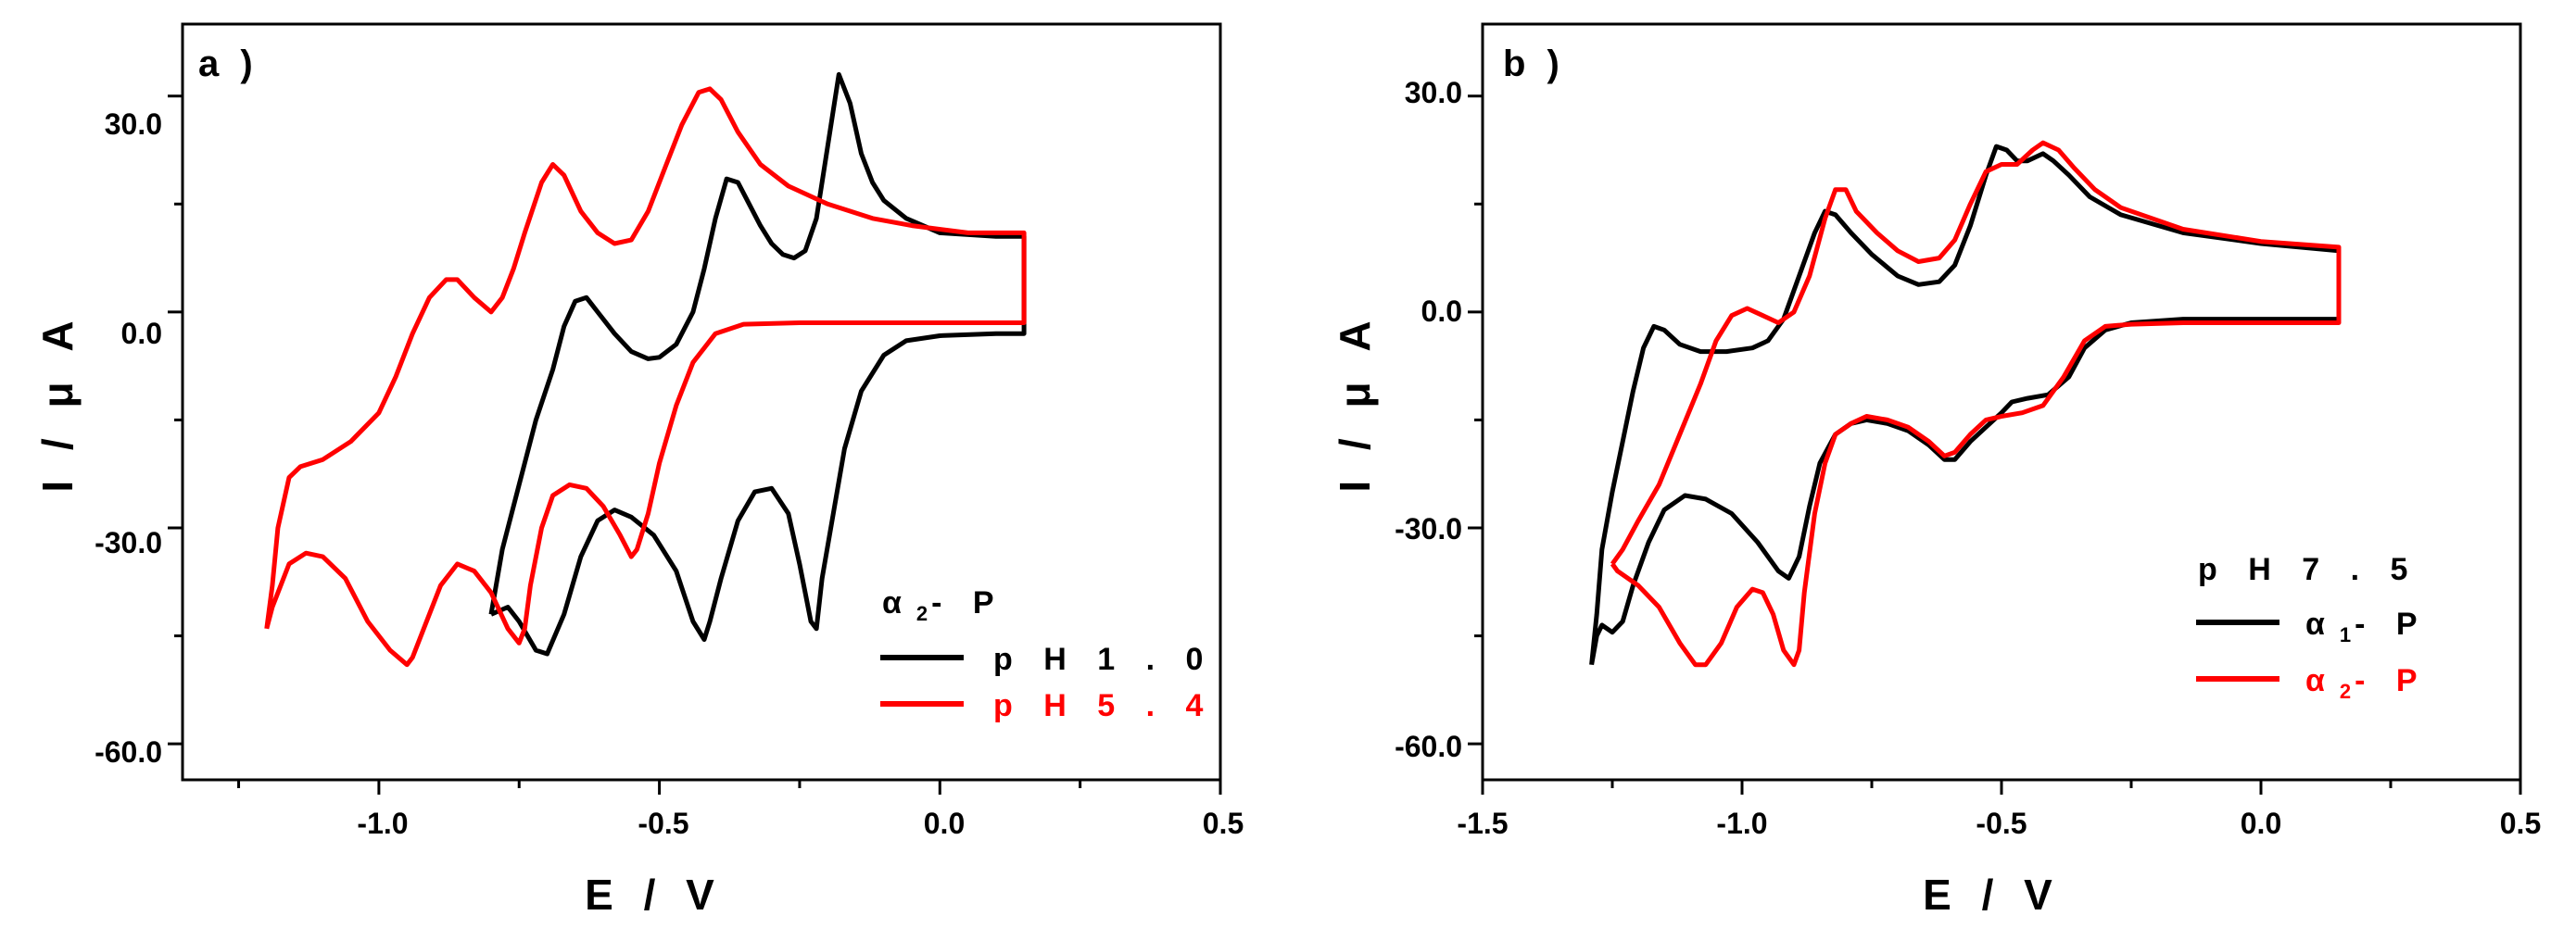 Image resolution: width=2576 pixels, height=928 pixels. Describe the element at coordinates (1993, 895) in the screenshot. I see `panel-b-x-axis-title: E / V` at that location.